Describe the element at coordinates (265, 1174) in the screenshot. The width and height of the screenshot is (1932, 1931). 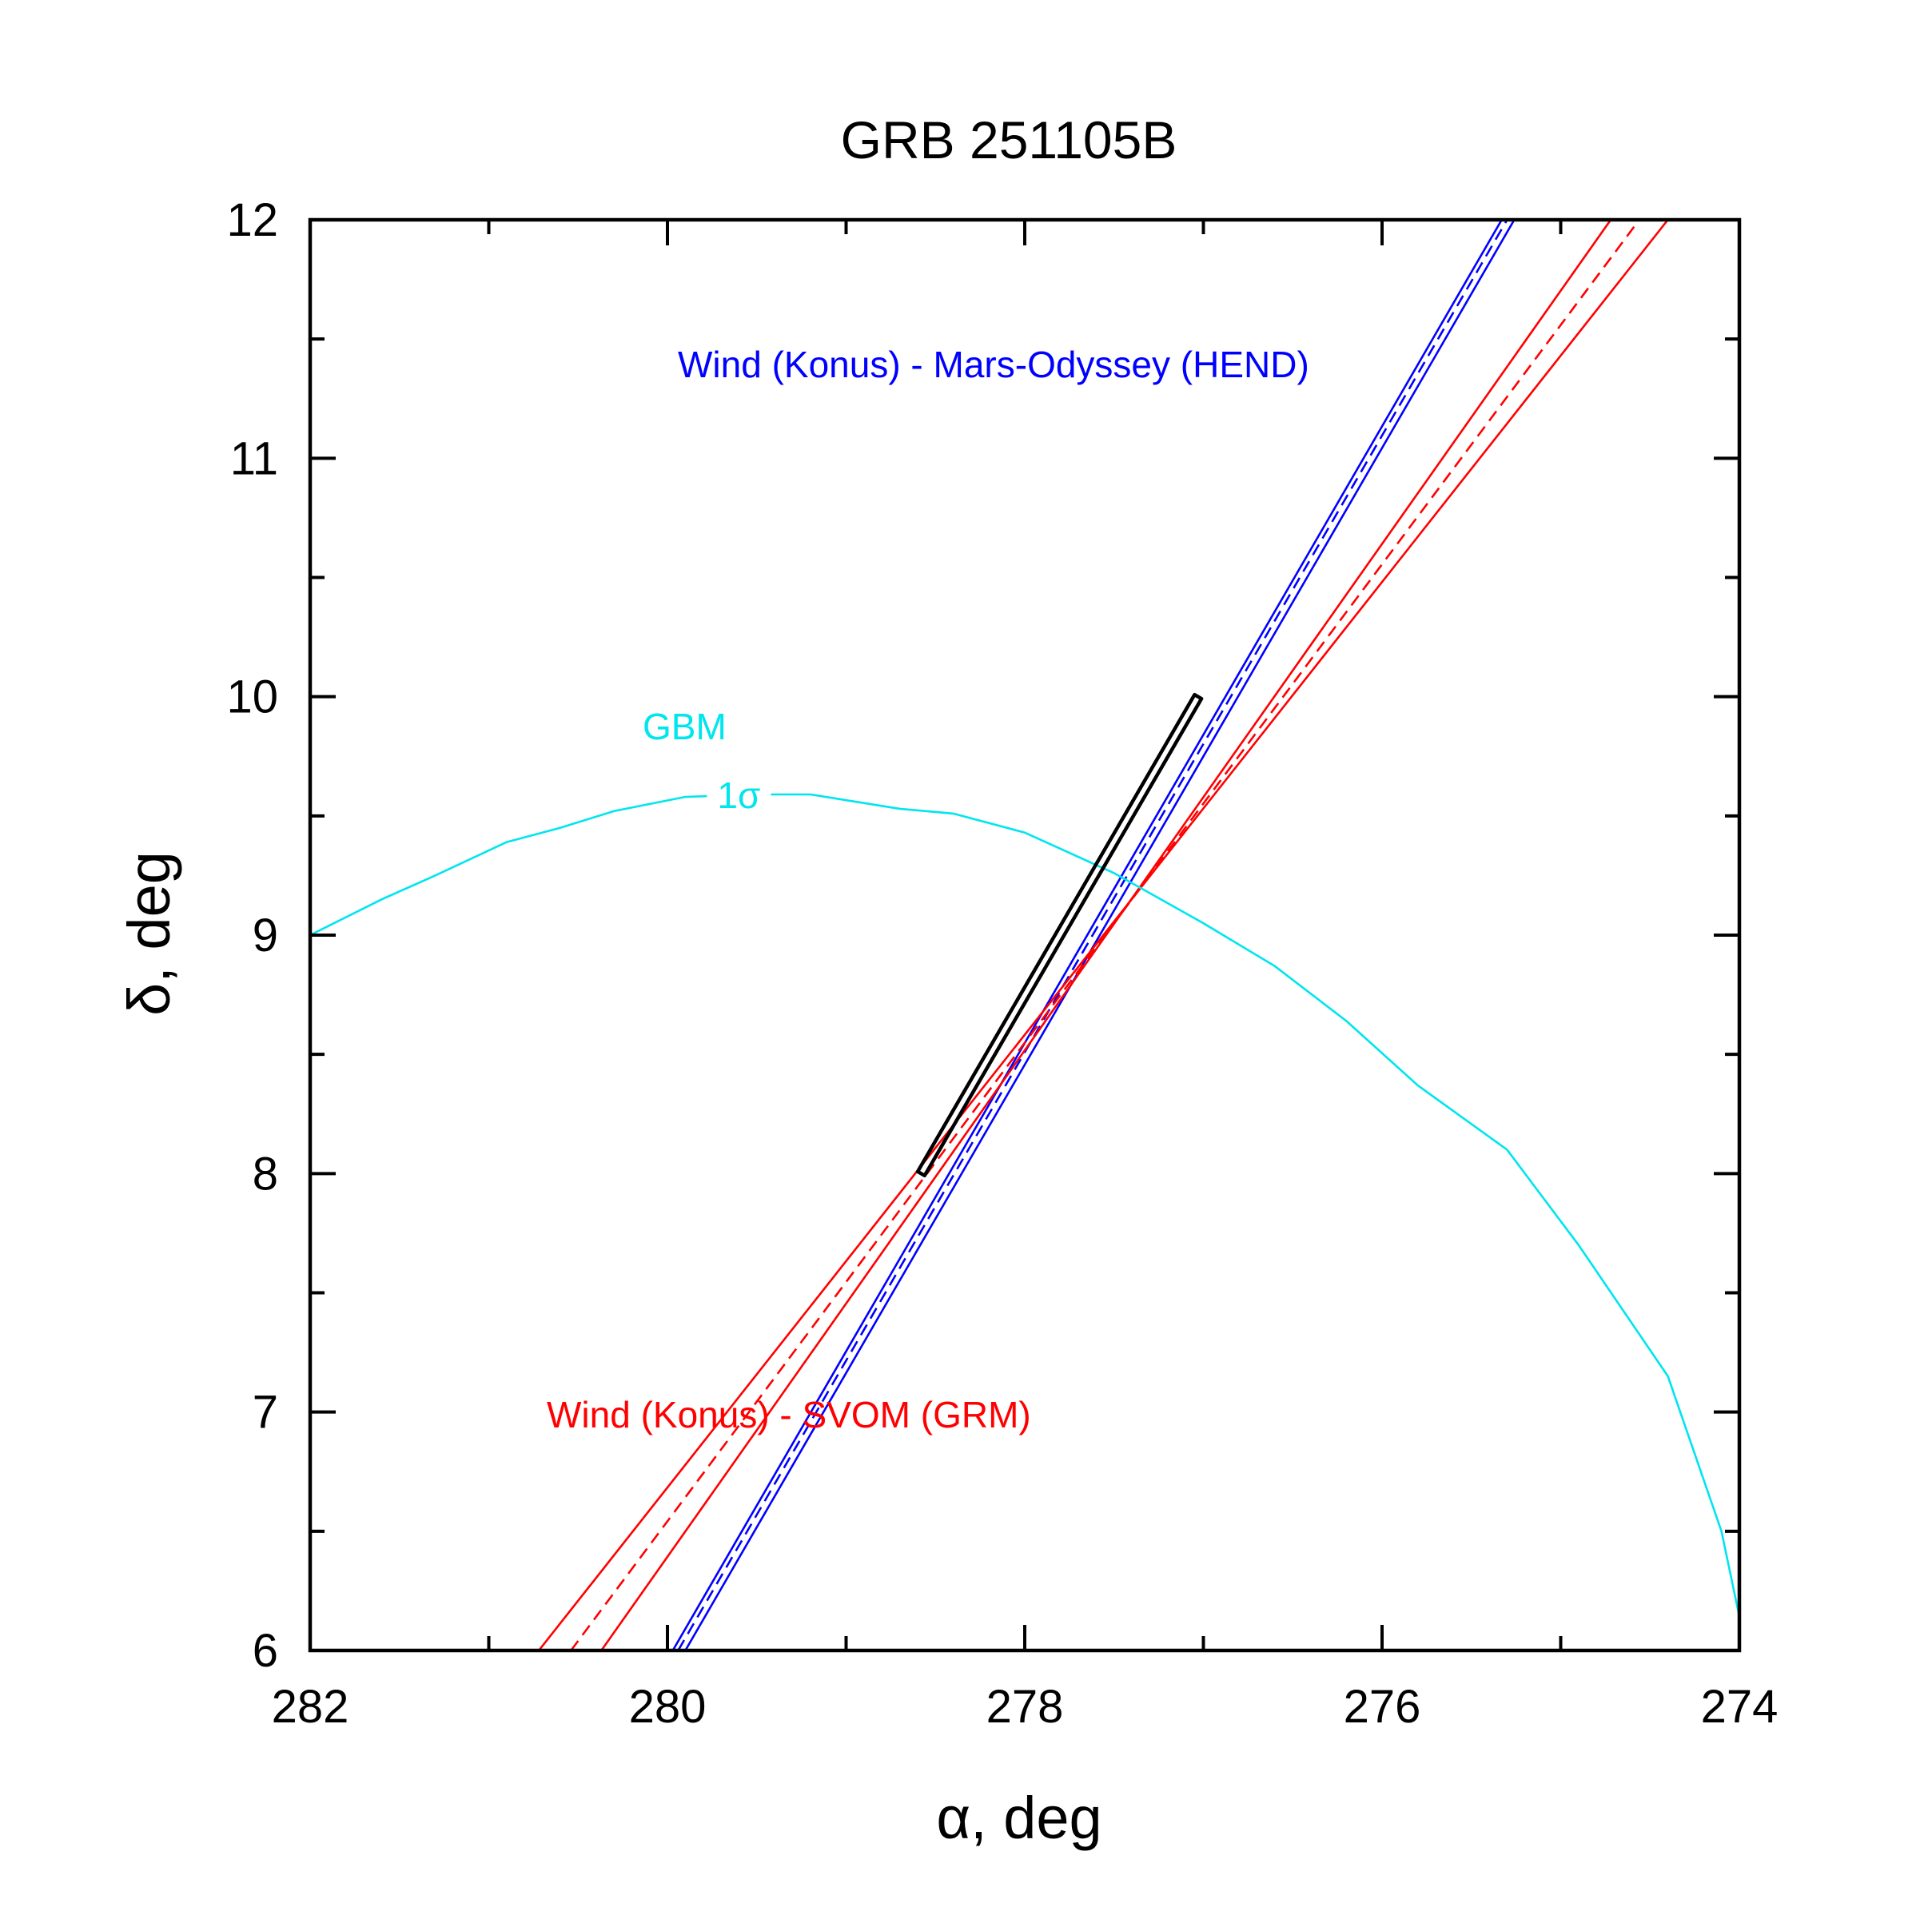
I see `y-tick-label: 8` at that location.